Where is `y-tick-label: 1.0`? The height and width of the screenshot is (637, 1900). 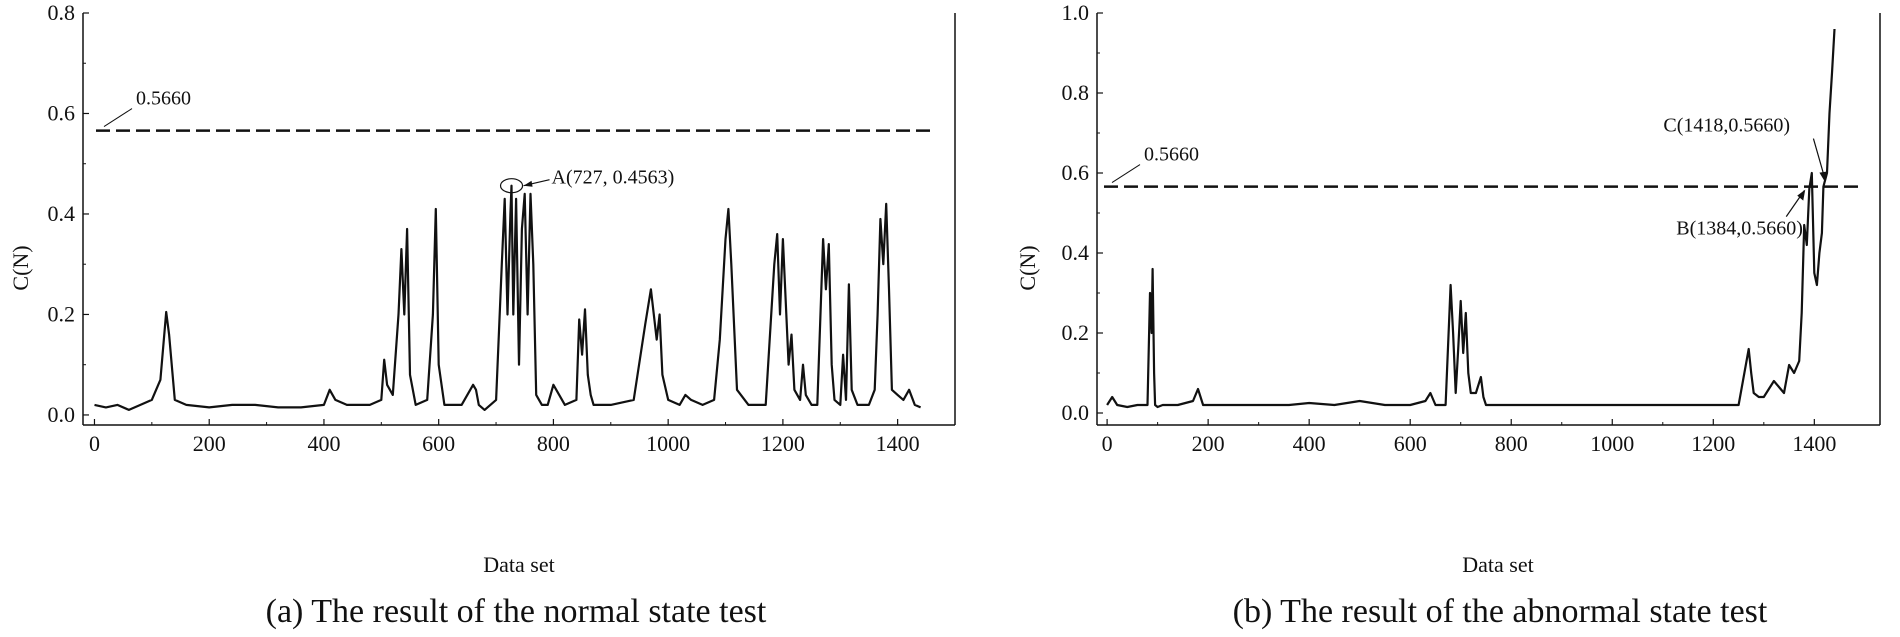 y-tick-label: 1.0 is located at coordinates (1076, 12).